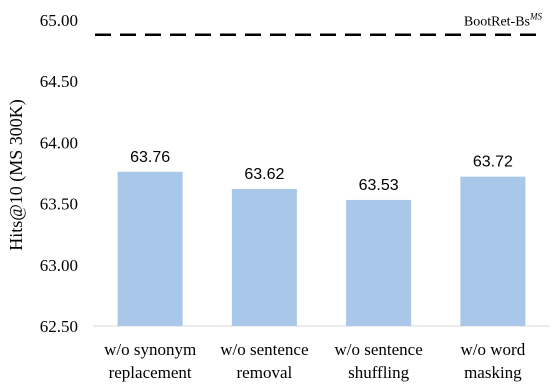 The width and height of the screenshot is (560, 388). Describe the element at coordinates (150, 157) in the screenshot. I see `bar-value-label: 63.76` at that location.